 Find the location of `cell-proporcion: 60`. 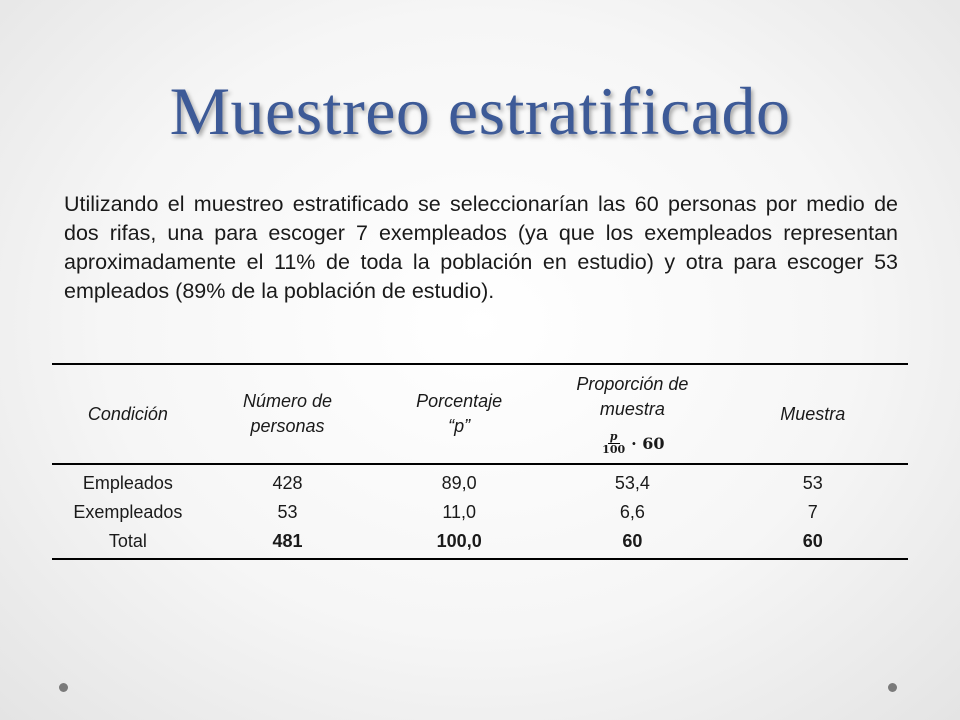

cell-proporcion: 60 is located at coordinates (632, 541).